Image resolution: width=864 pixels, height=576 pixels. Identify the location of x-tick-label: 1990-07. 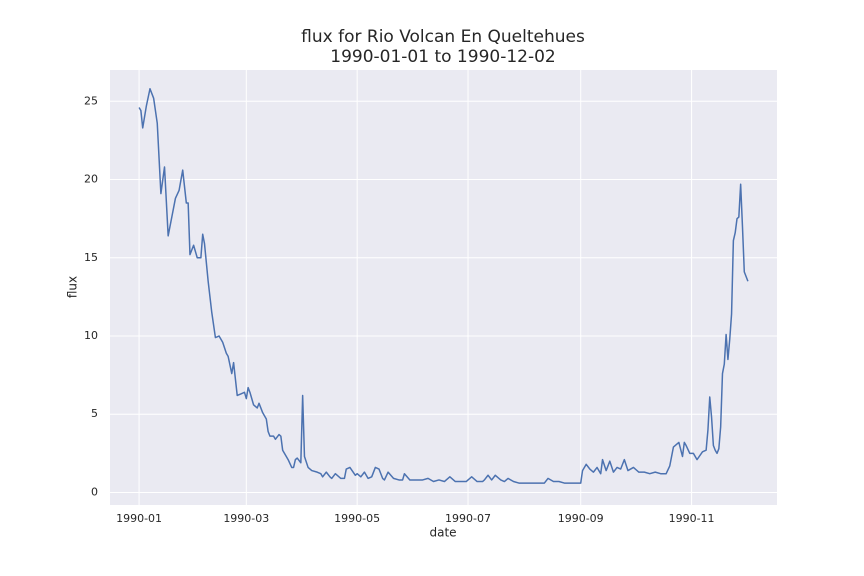
(468, 518).